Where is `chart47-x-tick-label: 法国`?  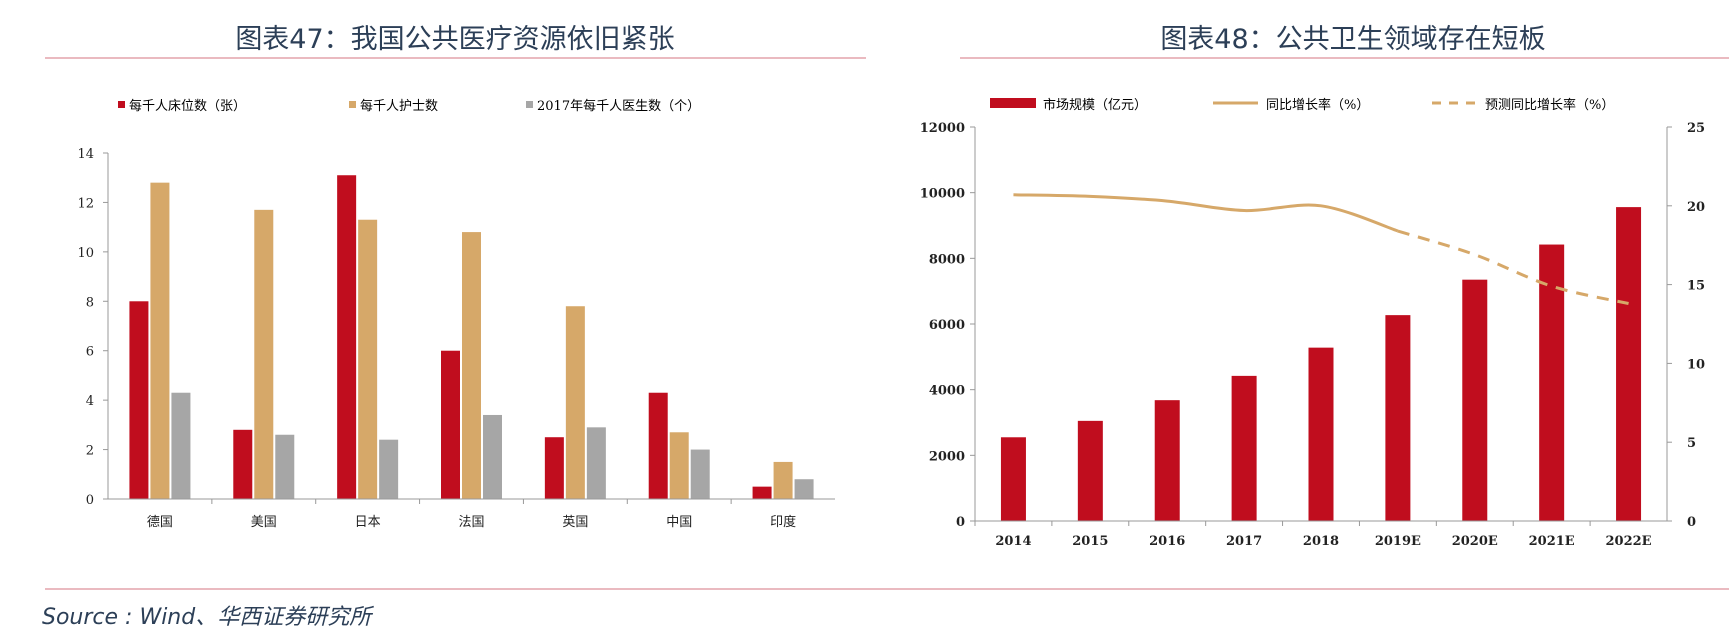 chart47-x-tick-label: 法国 is located at coordinates (471, 522).